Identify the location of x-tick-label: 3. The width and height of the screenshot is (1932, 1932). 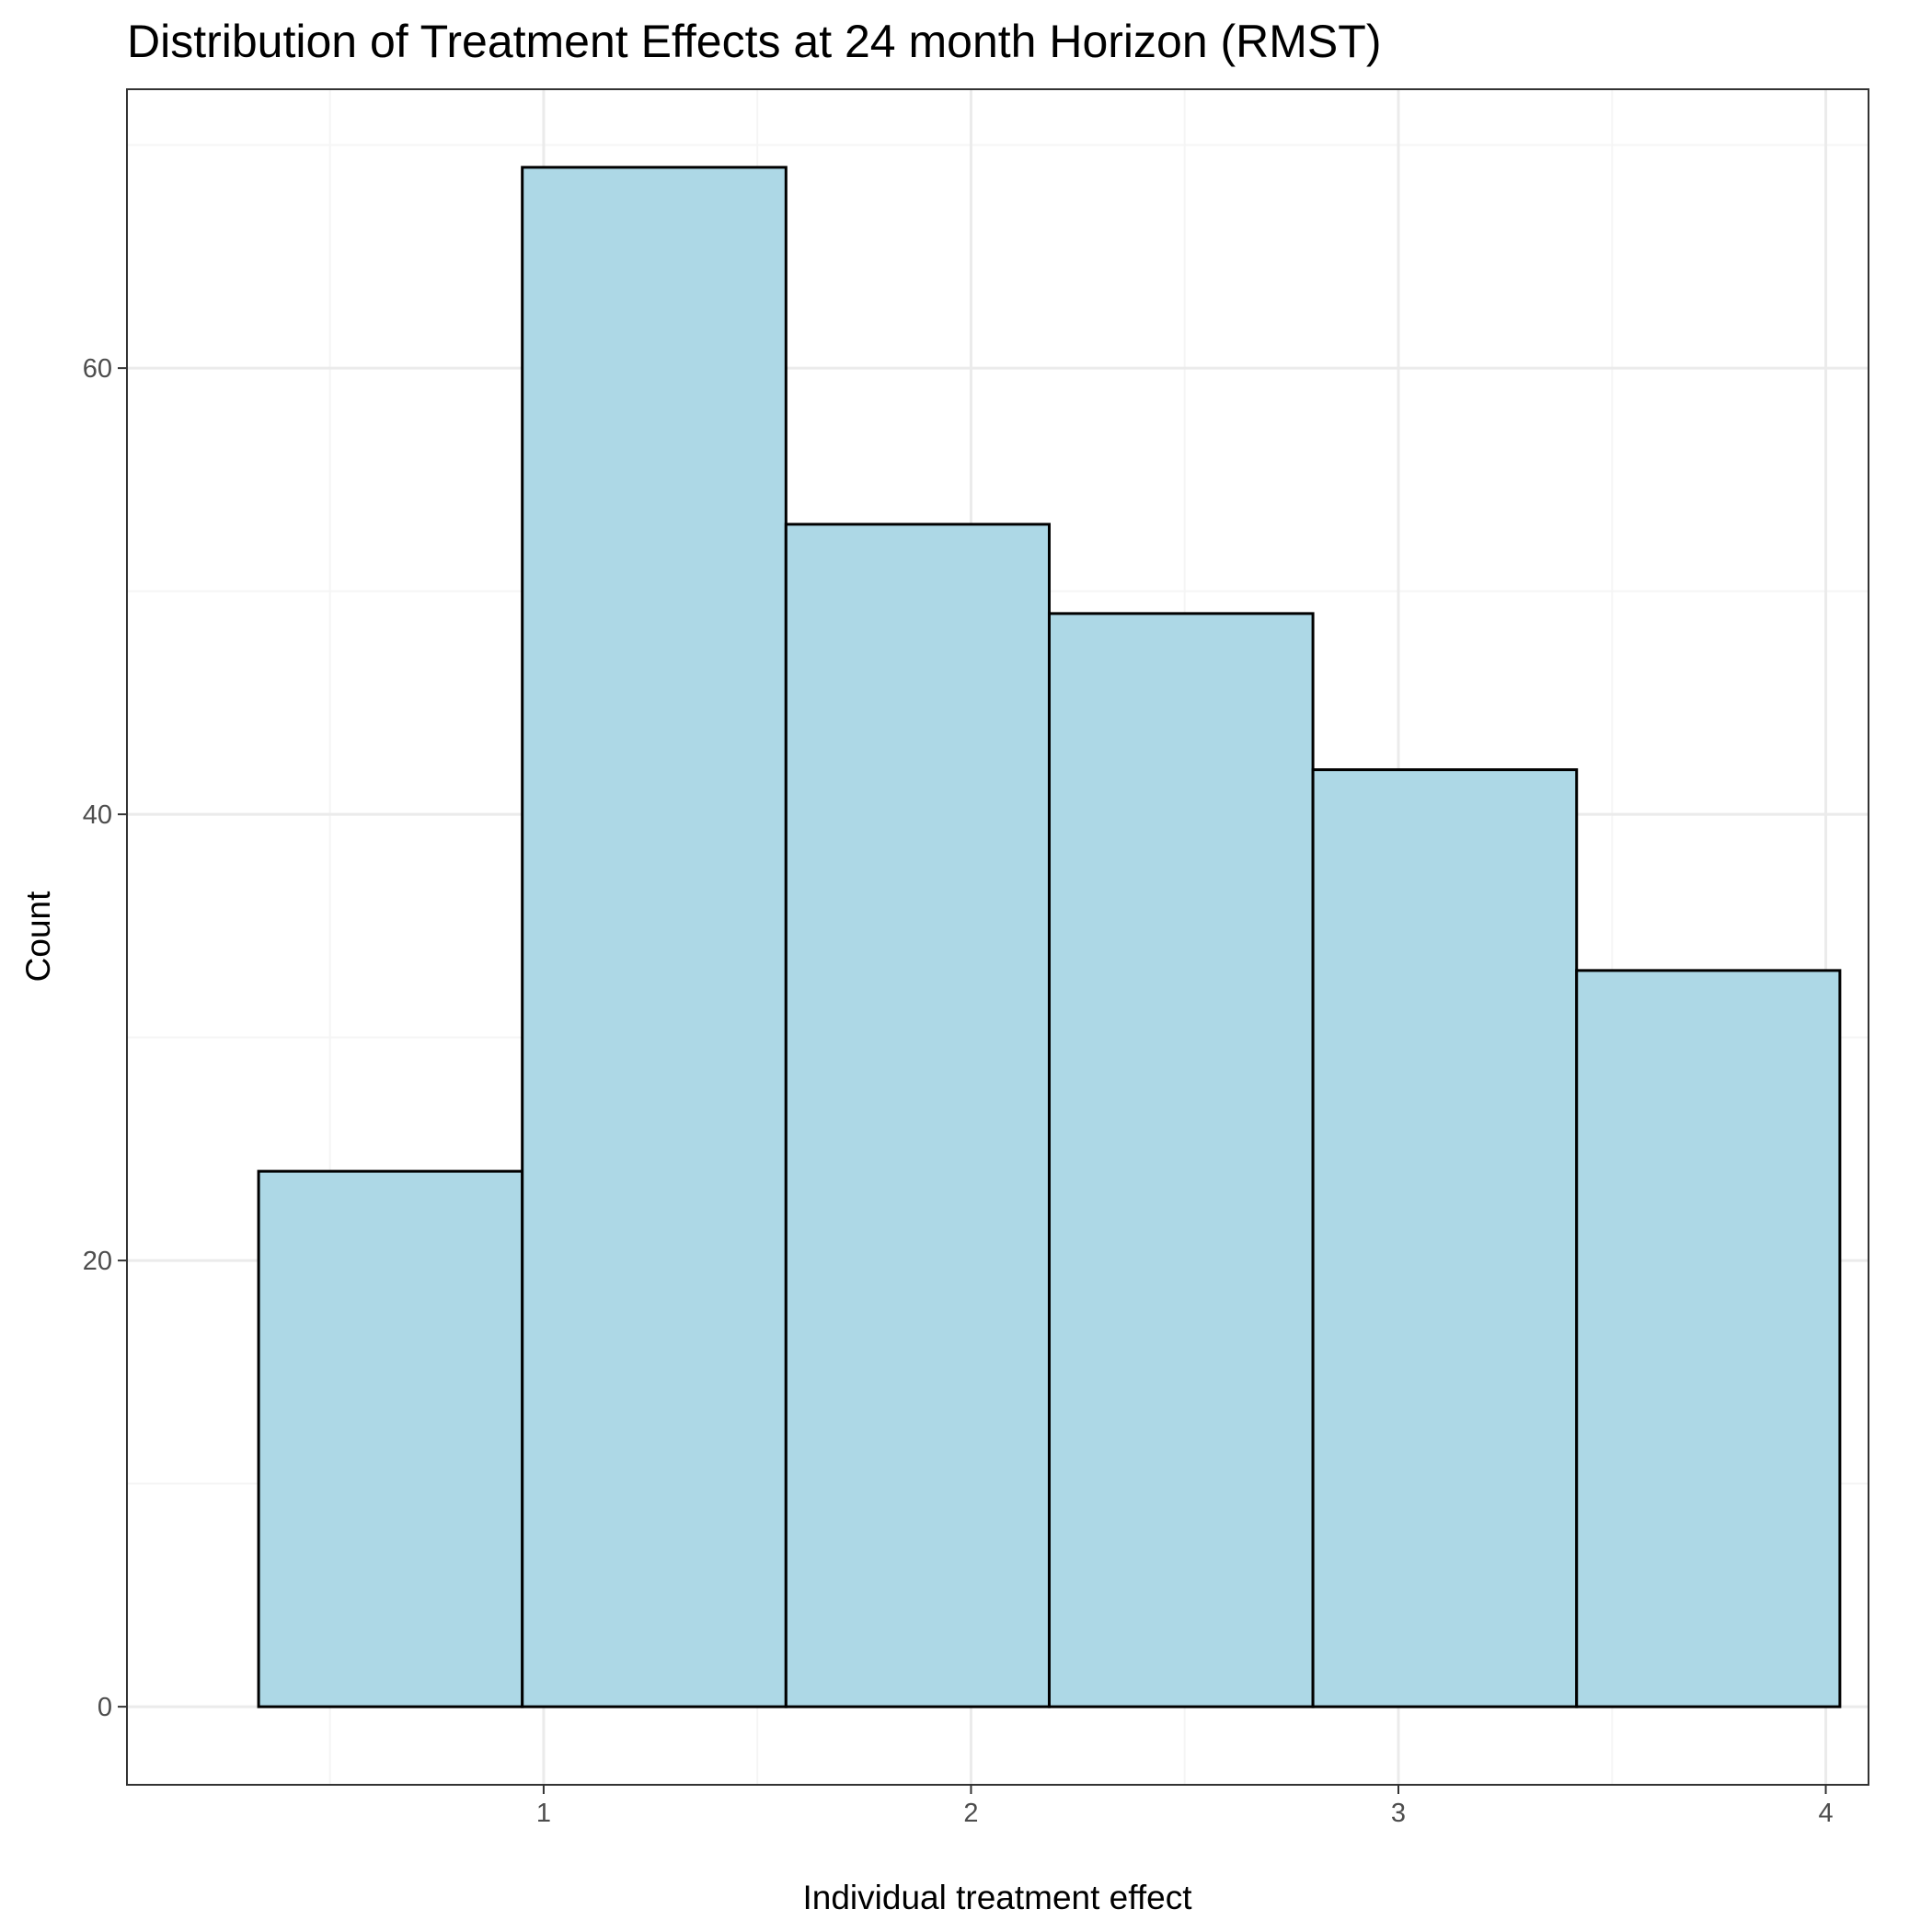
(1398, 1813).